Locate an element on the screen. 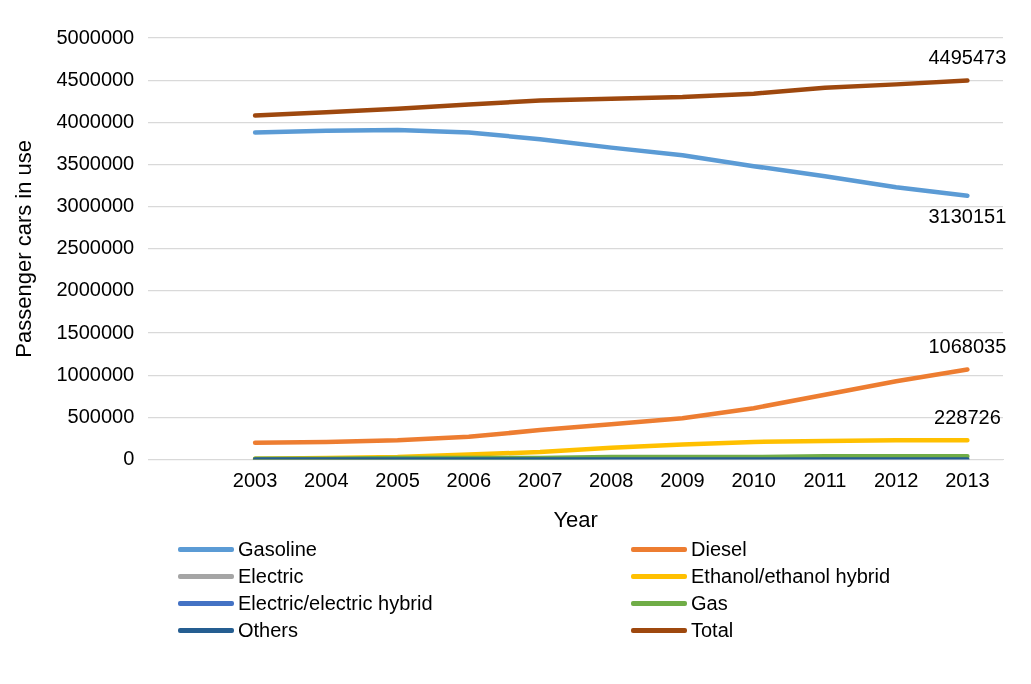 The width and height of the screenshot is (1031, 684). y-tick-label: 1000000 is located at coordinates (95, 373).